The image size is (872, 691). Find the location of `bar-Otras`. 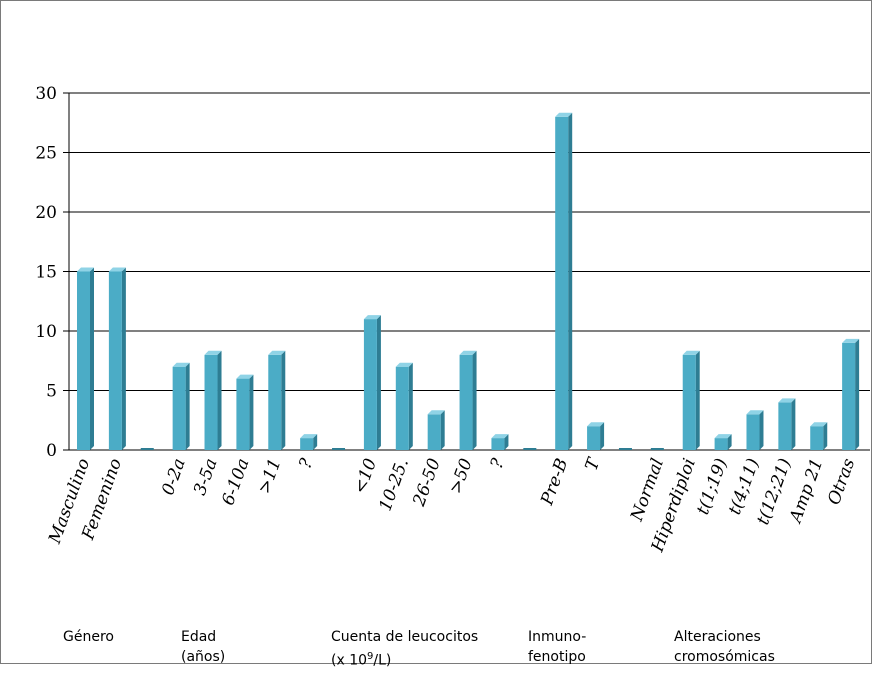

bar-Otras is located at coordinates (851, 394).